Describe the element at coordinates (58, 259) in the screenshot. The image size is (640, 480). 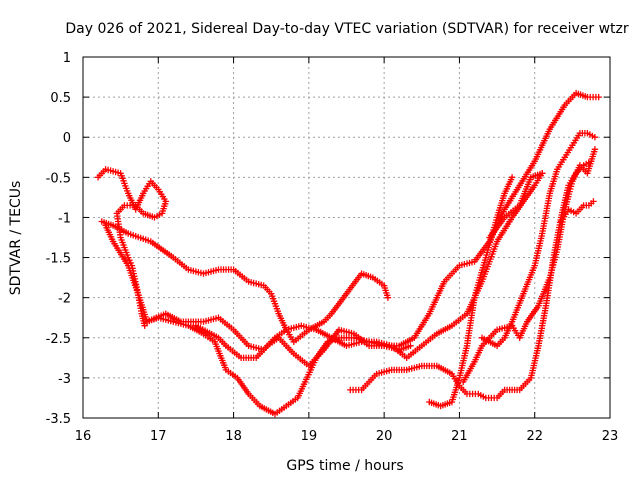
I see `y-tick-label: -1.5` at that location.